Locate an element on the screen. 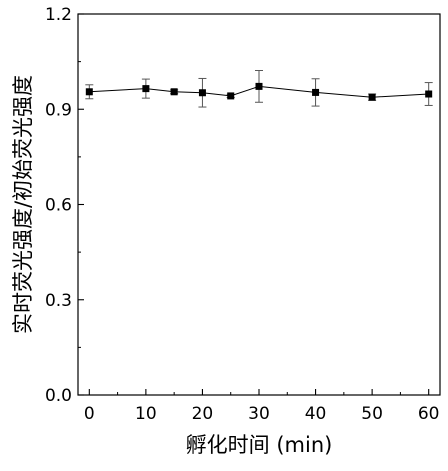  x-axis-title: 孵化时间 (min) is located at coordinates (259, 445).